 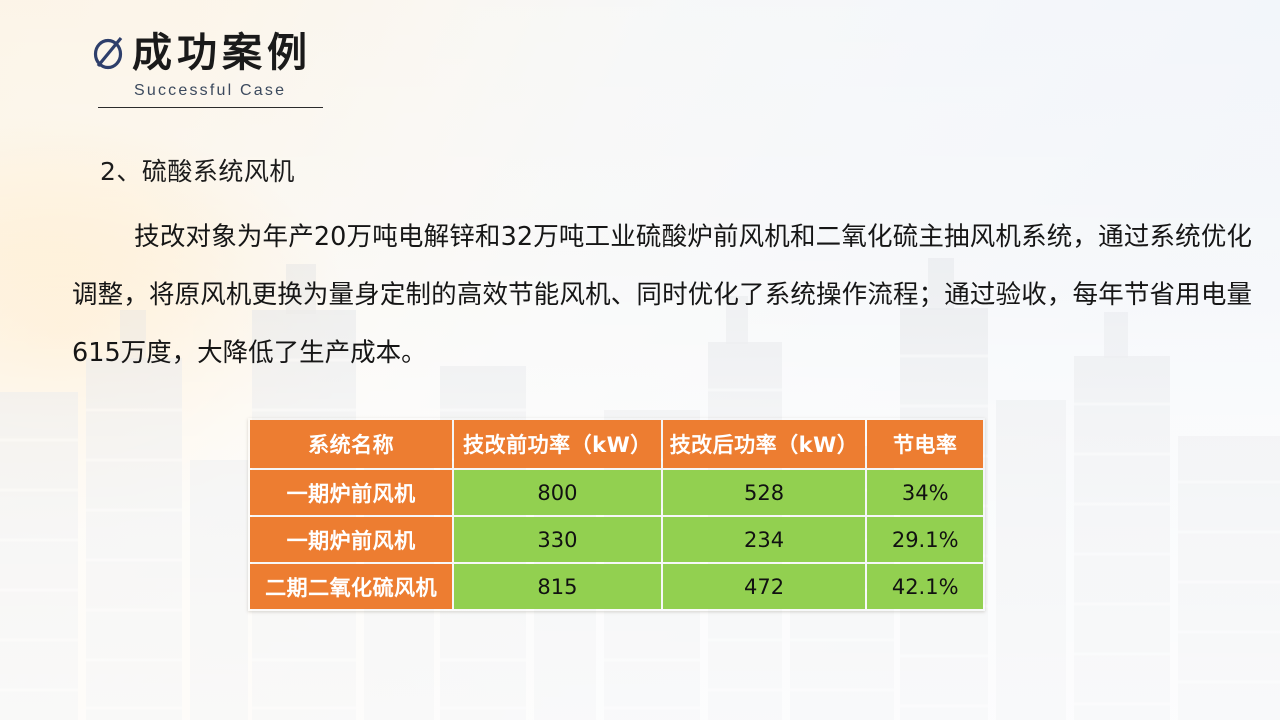 I want to click on table-cell-system-name: 二期二氧化硫风机, so click(x=351, y=586).